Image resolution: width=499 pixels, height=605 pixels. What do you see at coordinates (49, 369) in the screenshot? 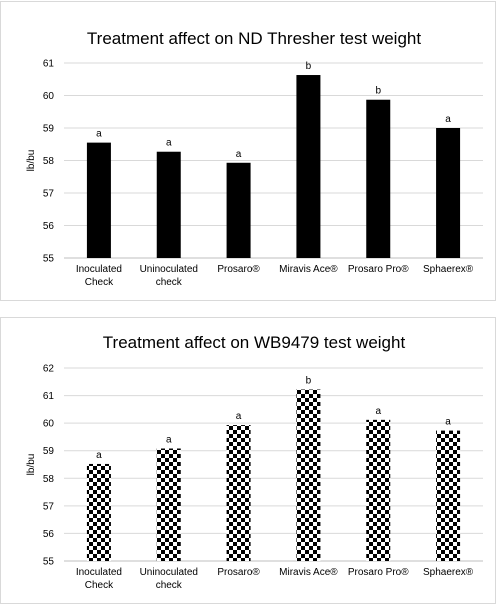
I see `y-tick-label: 62` at bounding box center [49, 369].